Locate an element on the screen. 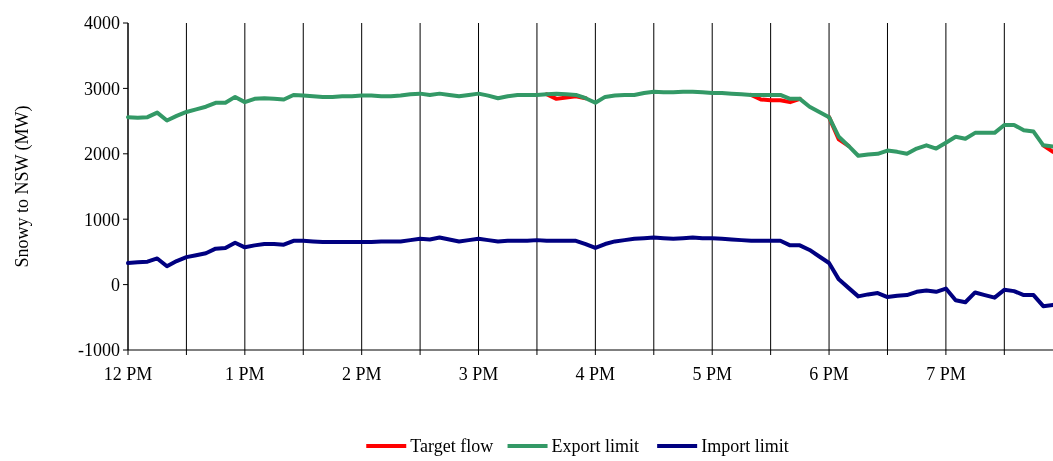 Image resolution: width=1053 pixels, height=461 pixels. x-tick-label: 1 PM is located at coordinates (245, 374).